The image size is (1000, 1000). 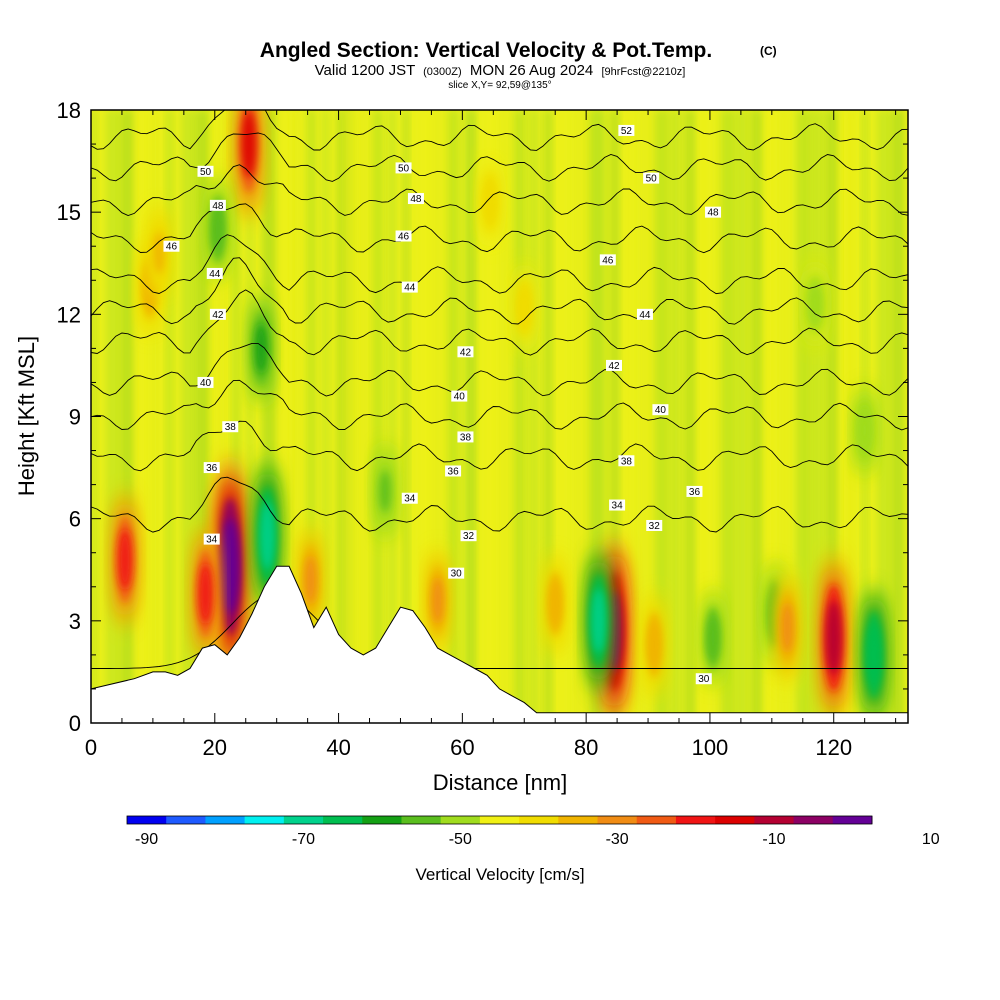 I want to click on colorbar-tick-label: -30, so click(x=617, y=839).